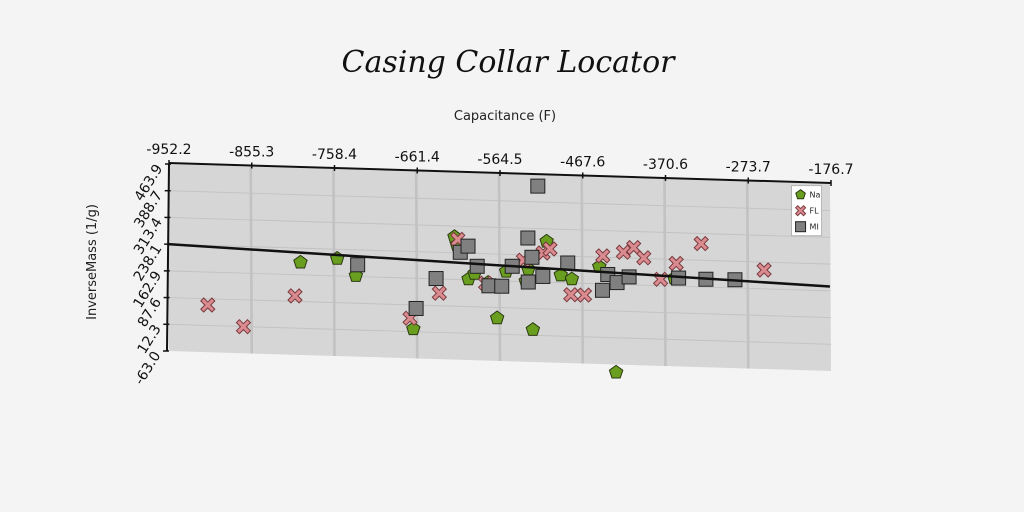 The width and height of the screenshot is (1024, 512). I want to click on x-tick-label: -661.4, so click(417, 158).